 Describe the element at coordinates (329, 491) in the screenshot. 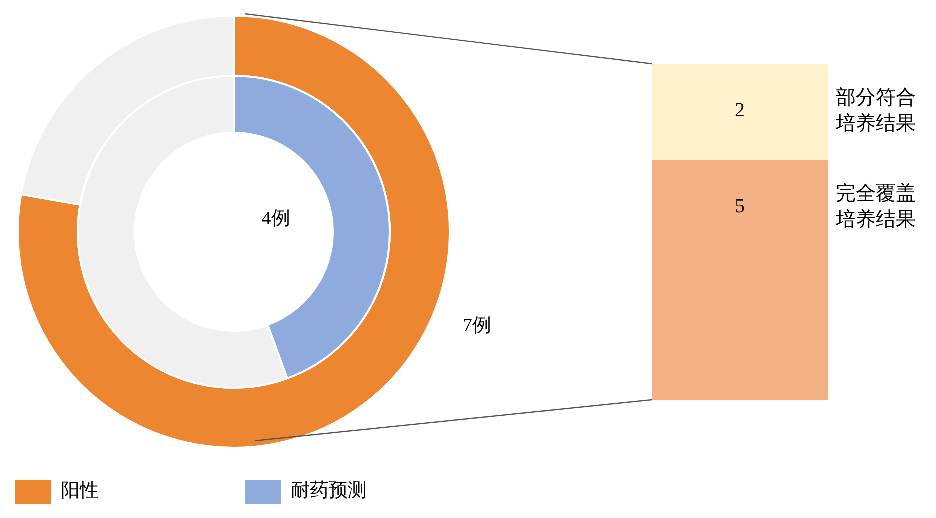

I see `legend-label: 耐药预测` at that location.